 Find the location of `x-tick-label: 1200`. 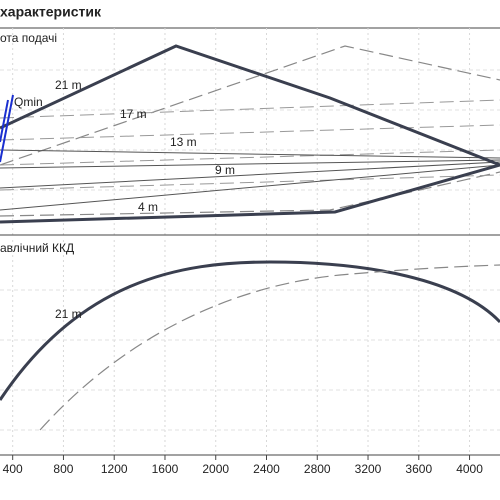

x-tick-label: 1200 is located at coordinates (114, 469).